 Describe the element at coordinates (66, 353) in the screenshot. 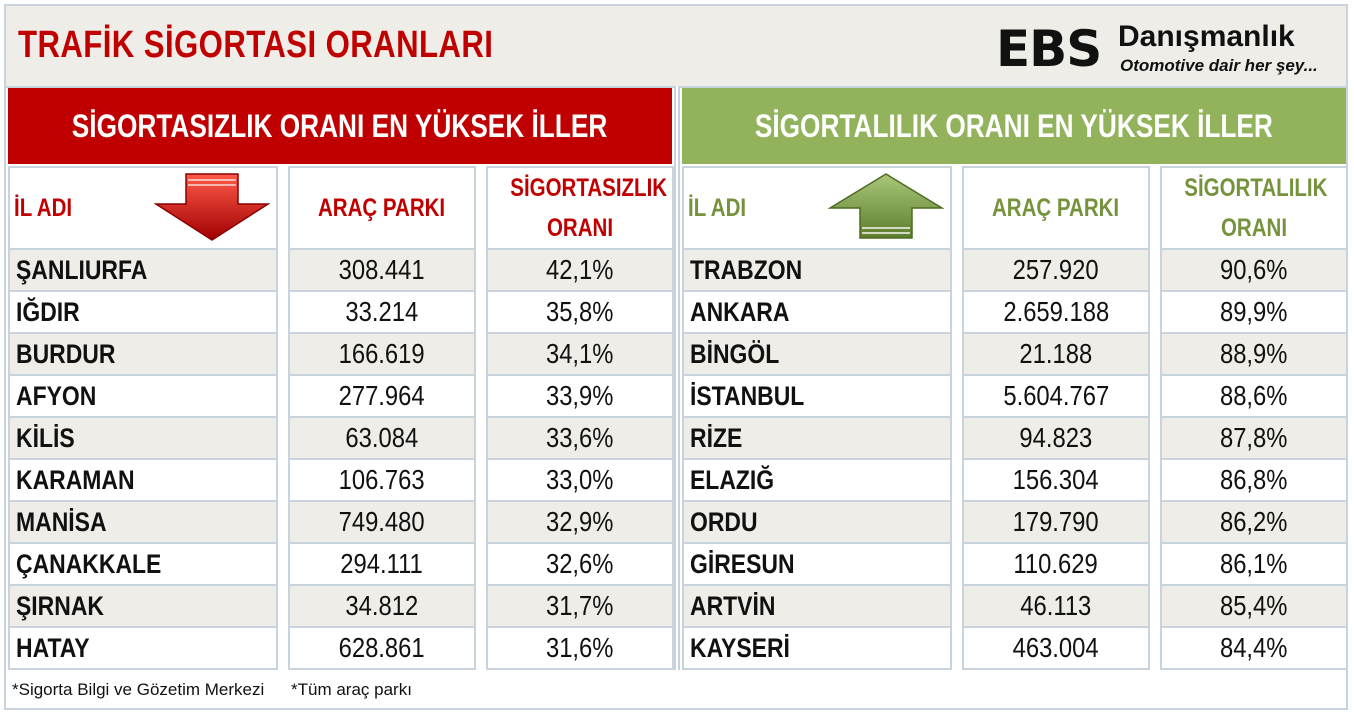

I see `province-name: BURDUR` at that location.